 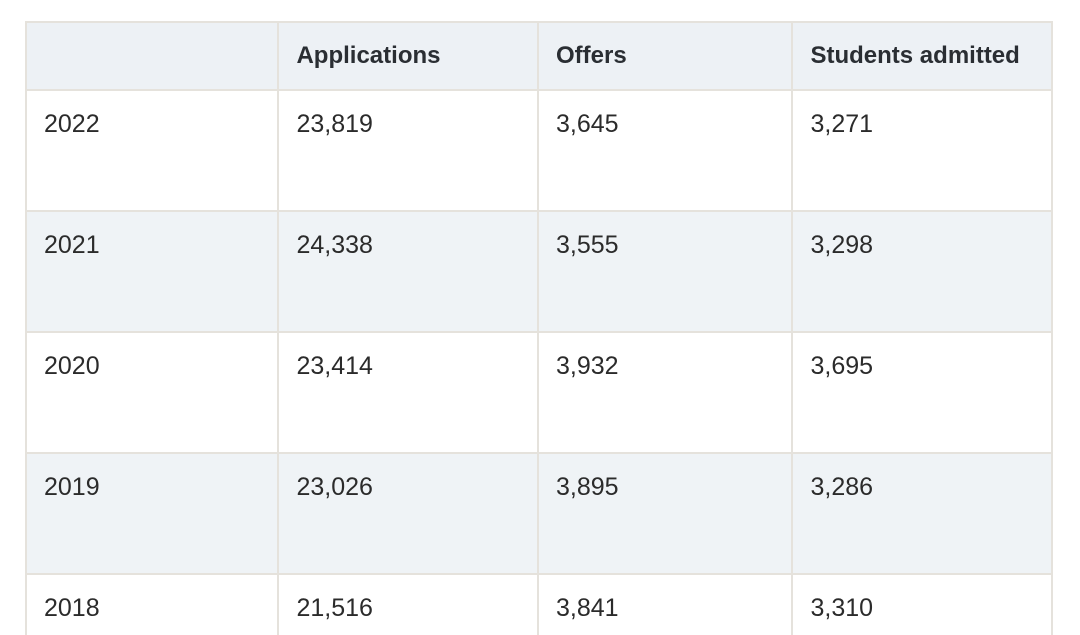 I want to click on year-cell: 2022, so click(x=152, y=150).